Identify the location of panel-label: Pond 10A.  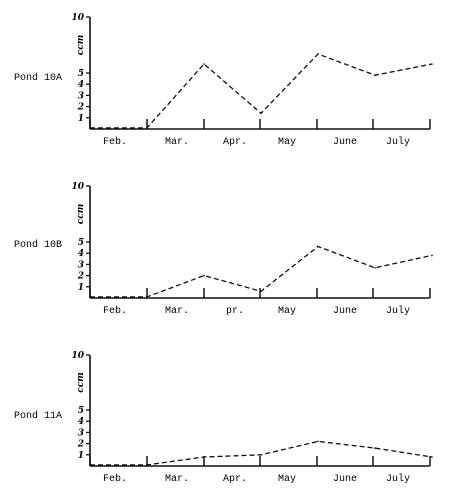
(38, 78).